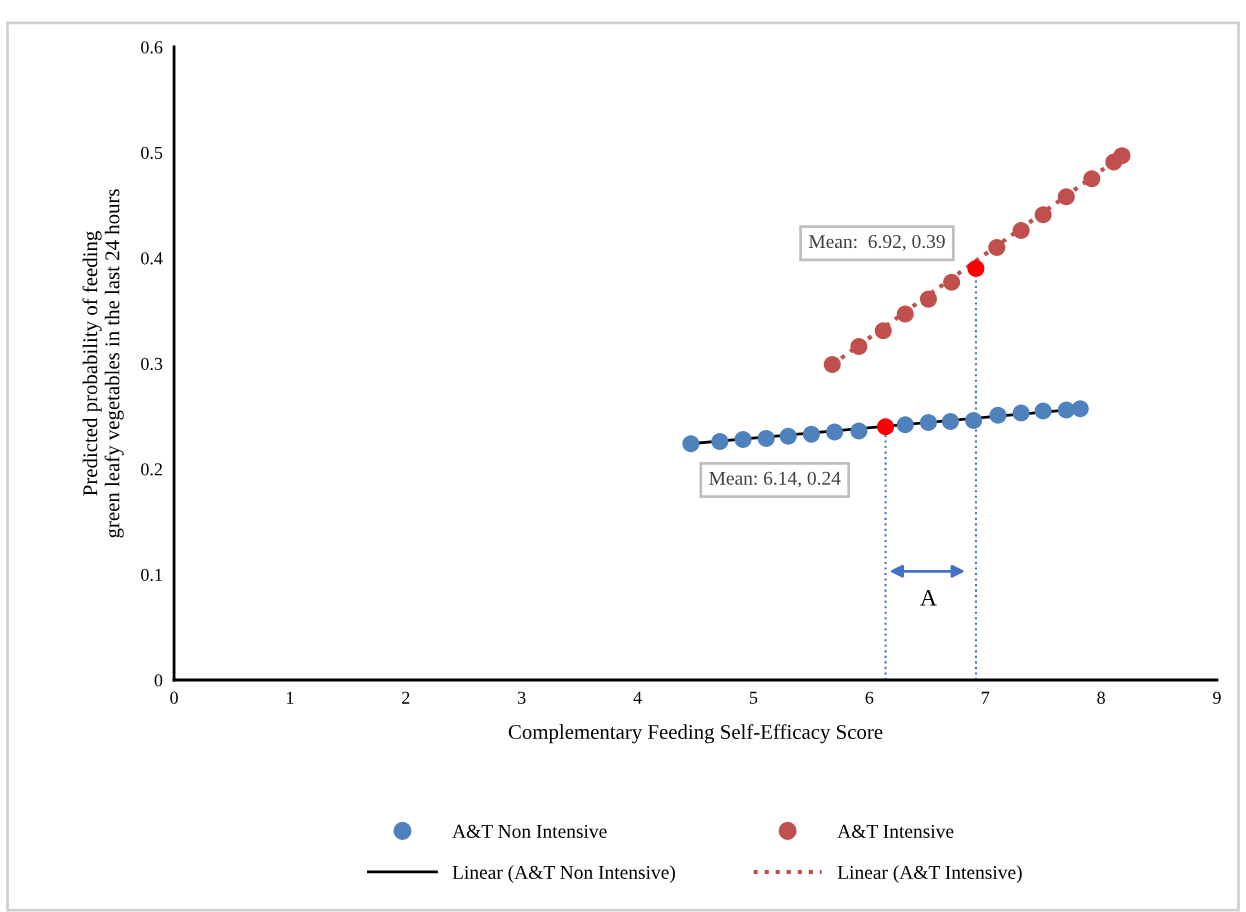 The width and height of the screenshot is (1246, 912). Describe the element at coordinates (103, 363) in the screenshot. I see `y-axis-title: Predicted probability of feeding green leafy vegetables in the last 24 hours` at that location.